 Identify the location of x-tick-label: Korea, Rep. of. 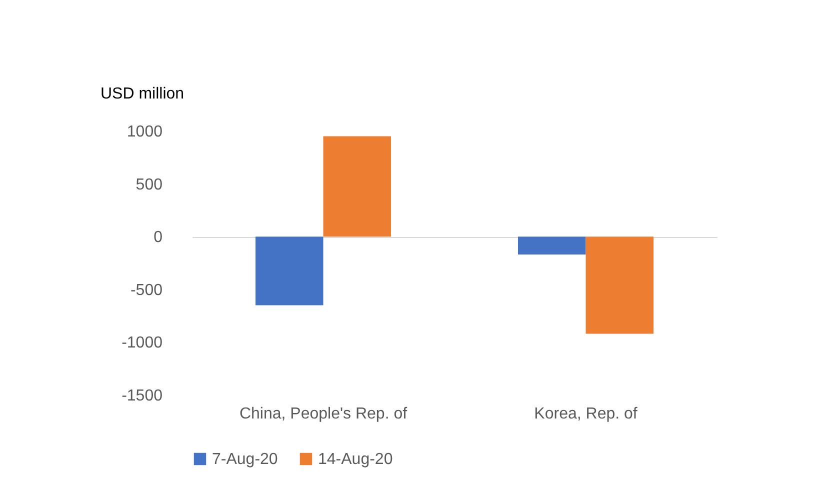
(586, 414).